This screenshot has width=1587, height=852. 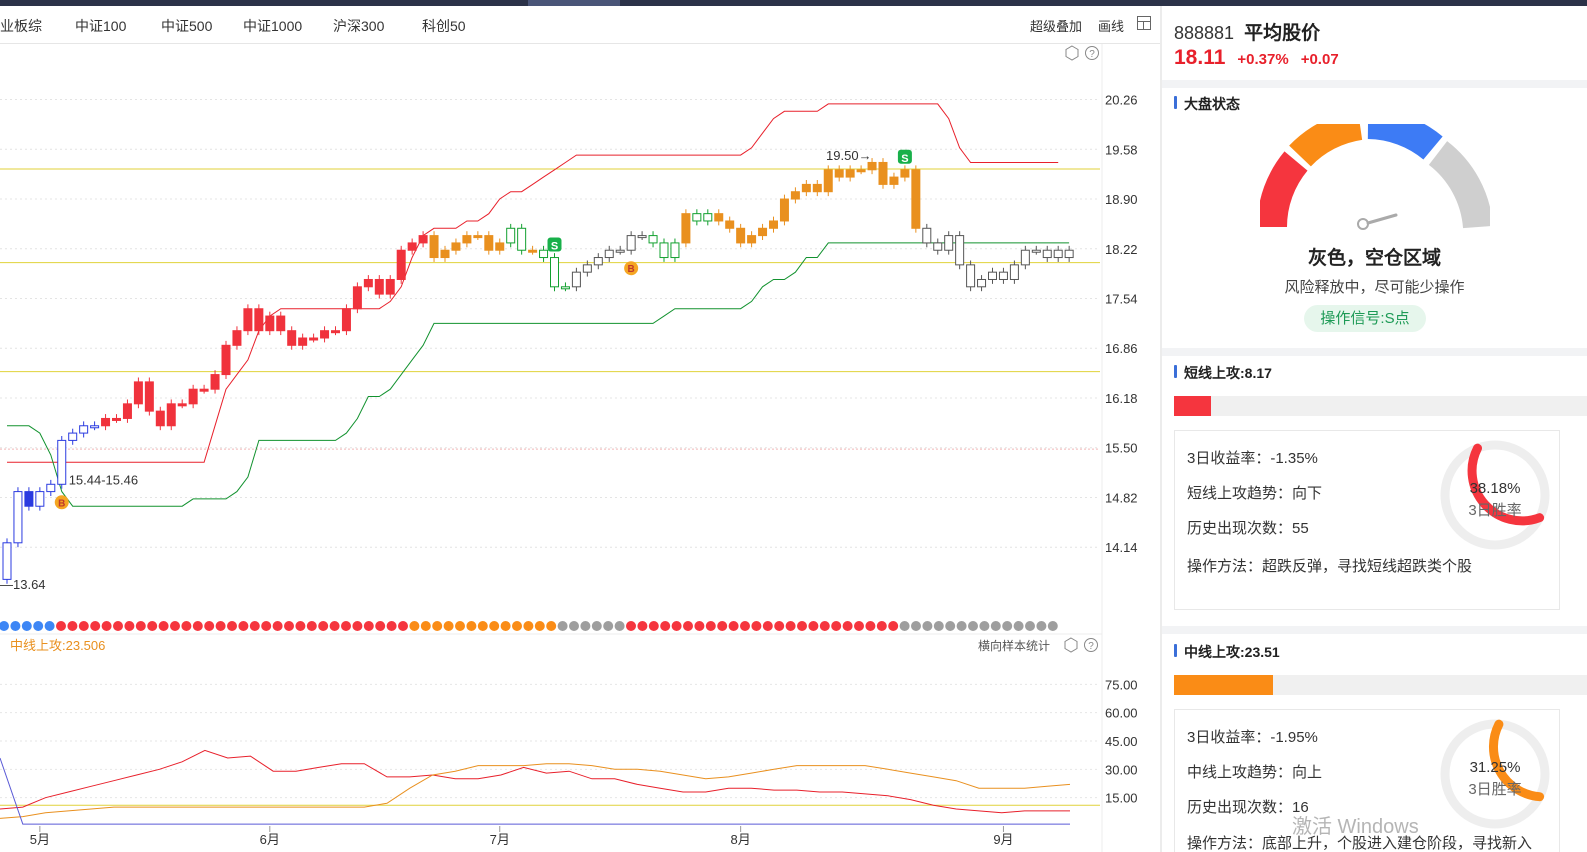 I want to click on gauge-seg-orange, so click(x=1326, y=145).